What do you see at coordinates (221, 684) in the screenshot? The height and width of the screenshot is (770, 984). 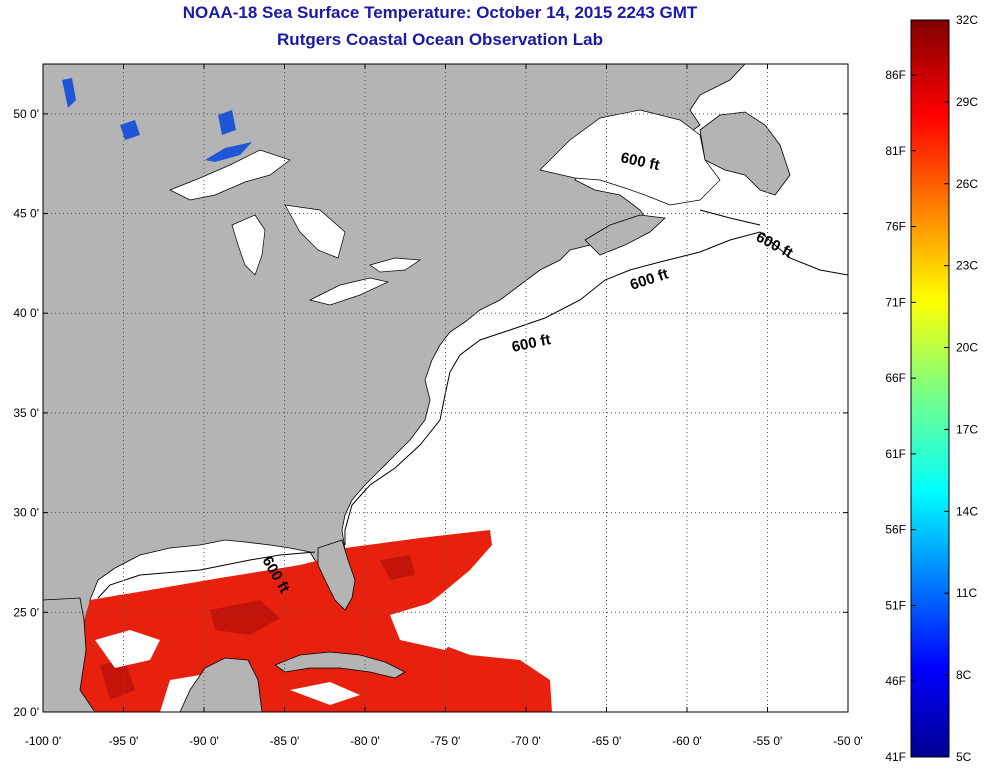 I see `land-yucatan-overlay` at bounding box center [221, 684].